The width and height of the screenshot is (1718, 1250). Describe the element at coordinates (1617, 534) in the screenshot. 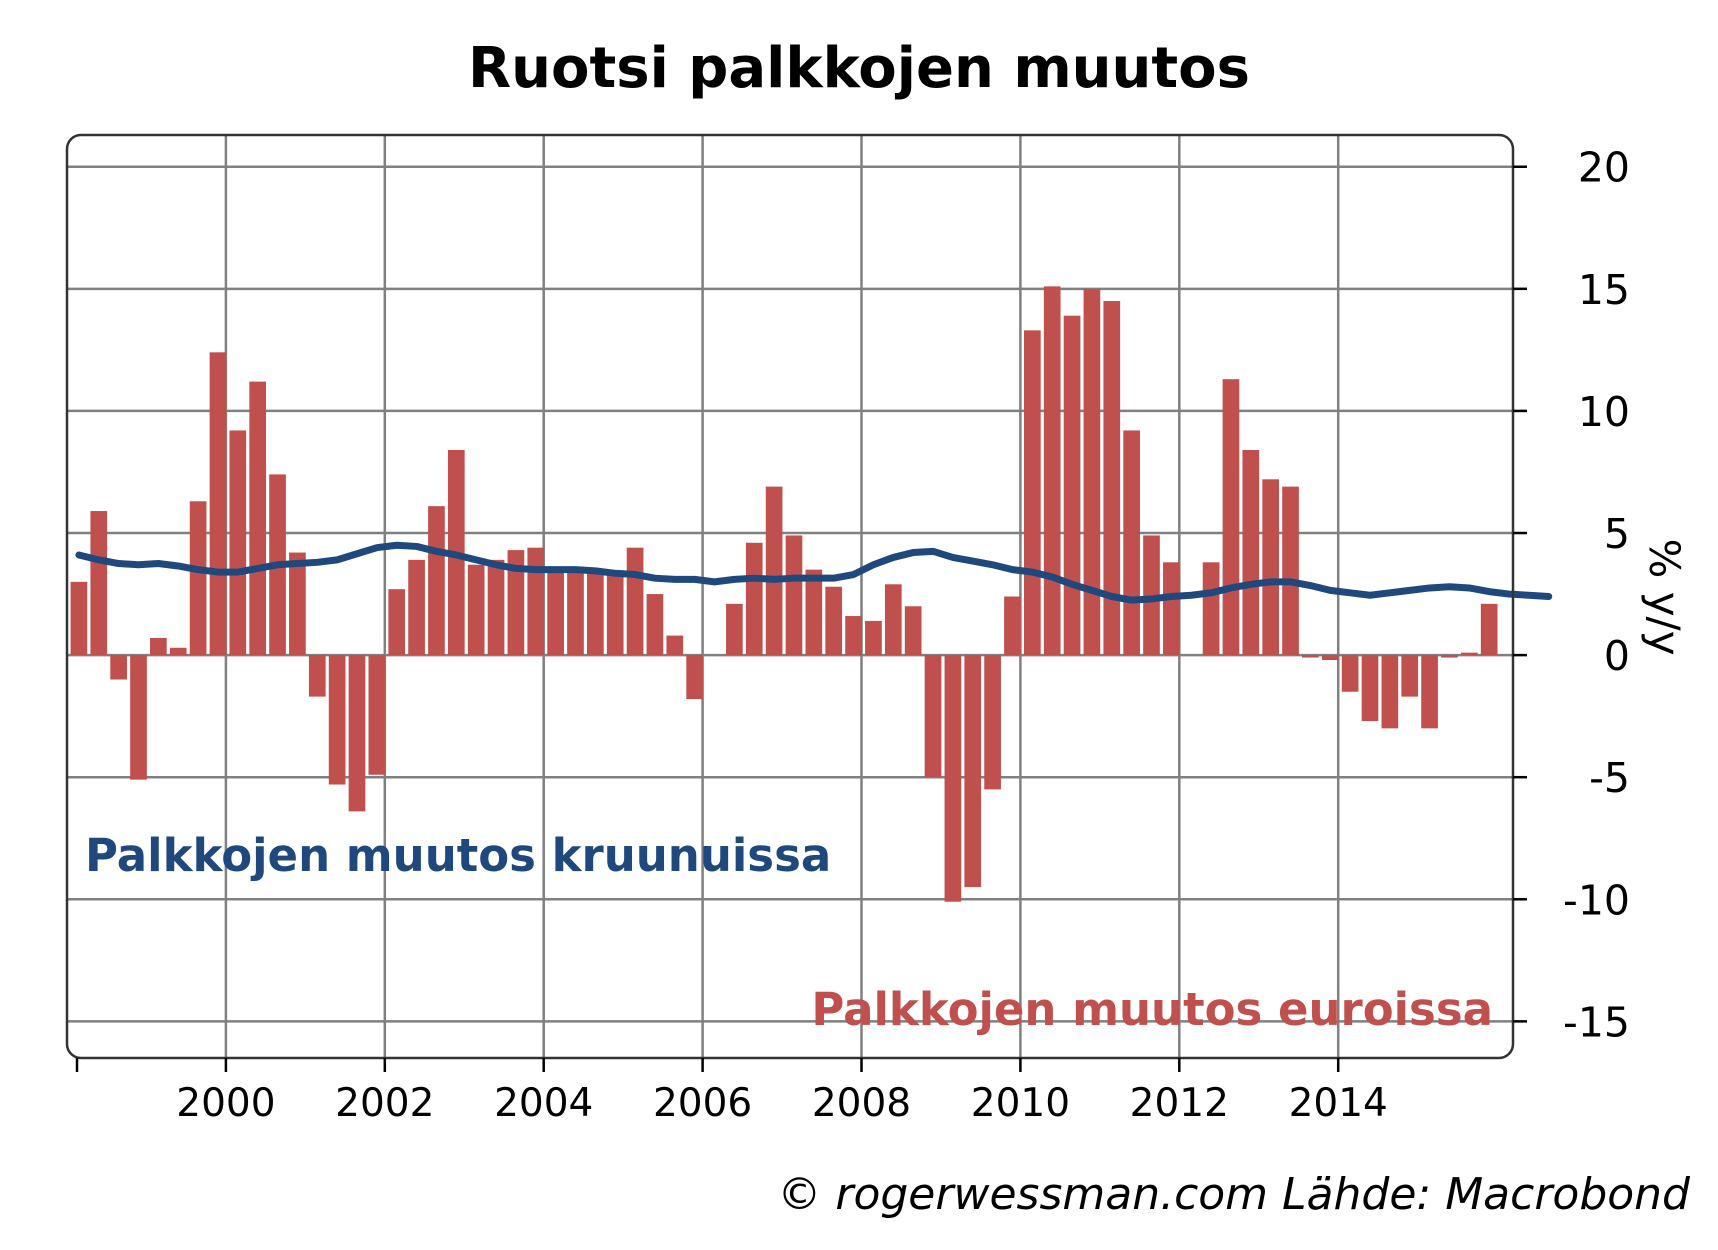

I see `y-tick-label: 5` at that location.